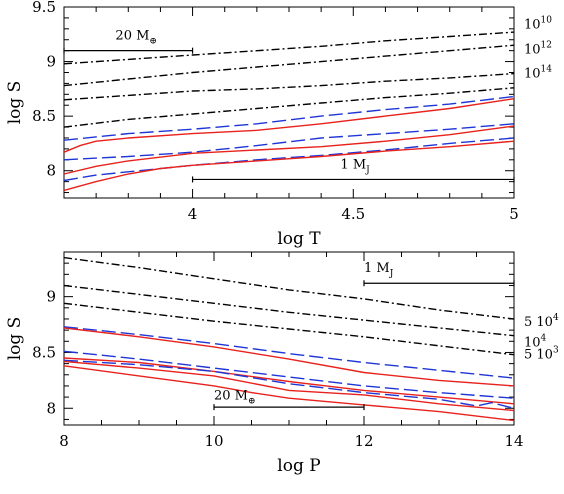 The width and height of the screenshot is (564, 494). Describe the element at coordinates (514, 214) in the screenshot. I see `x-tick-label: 5` at that location.